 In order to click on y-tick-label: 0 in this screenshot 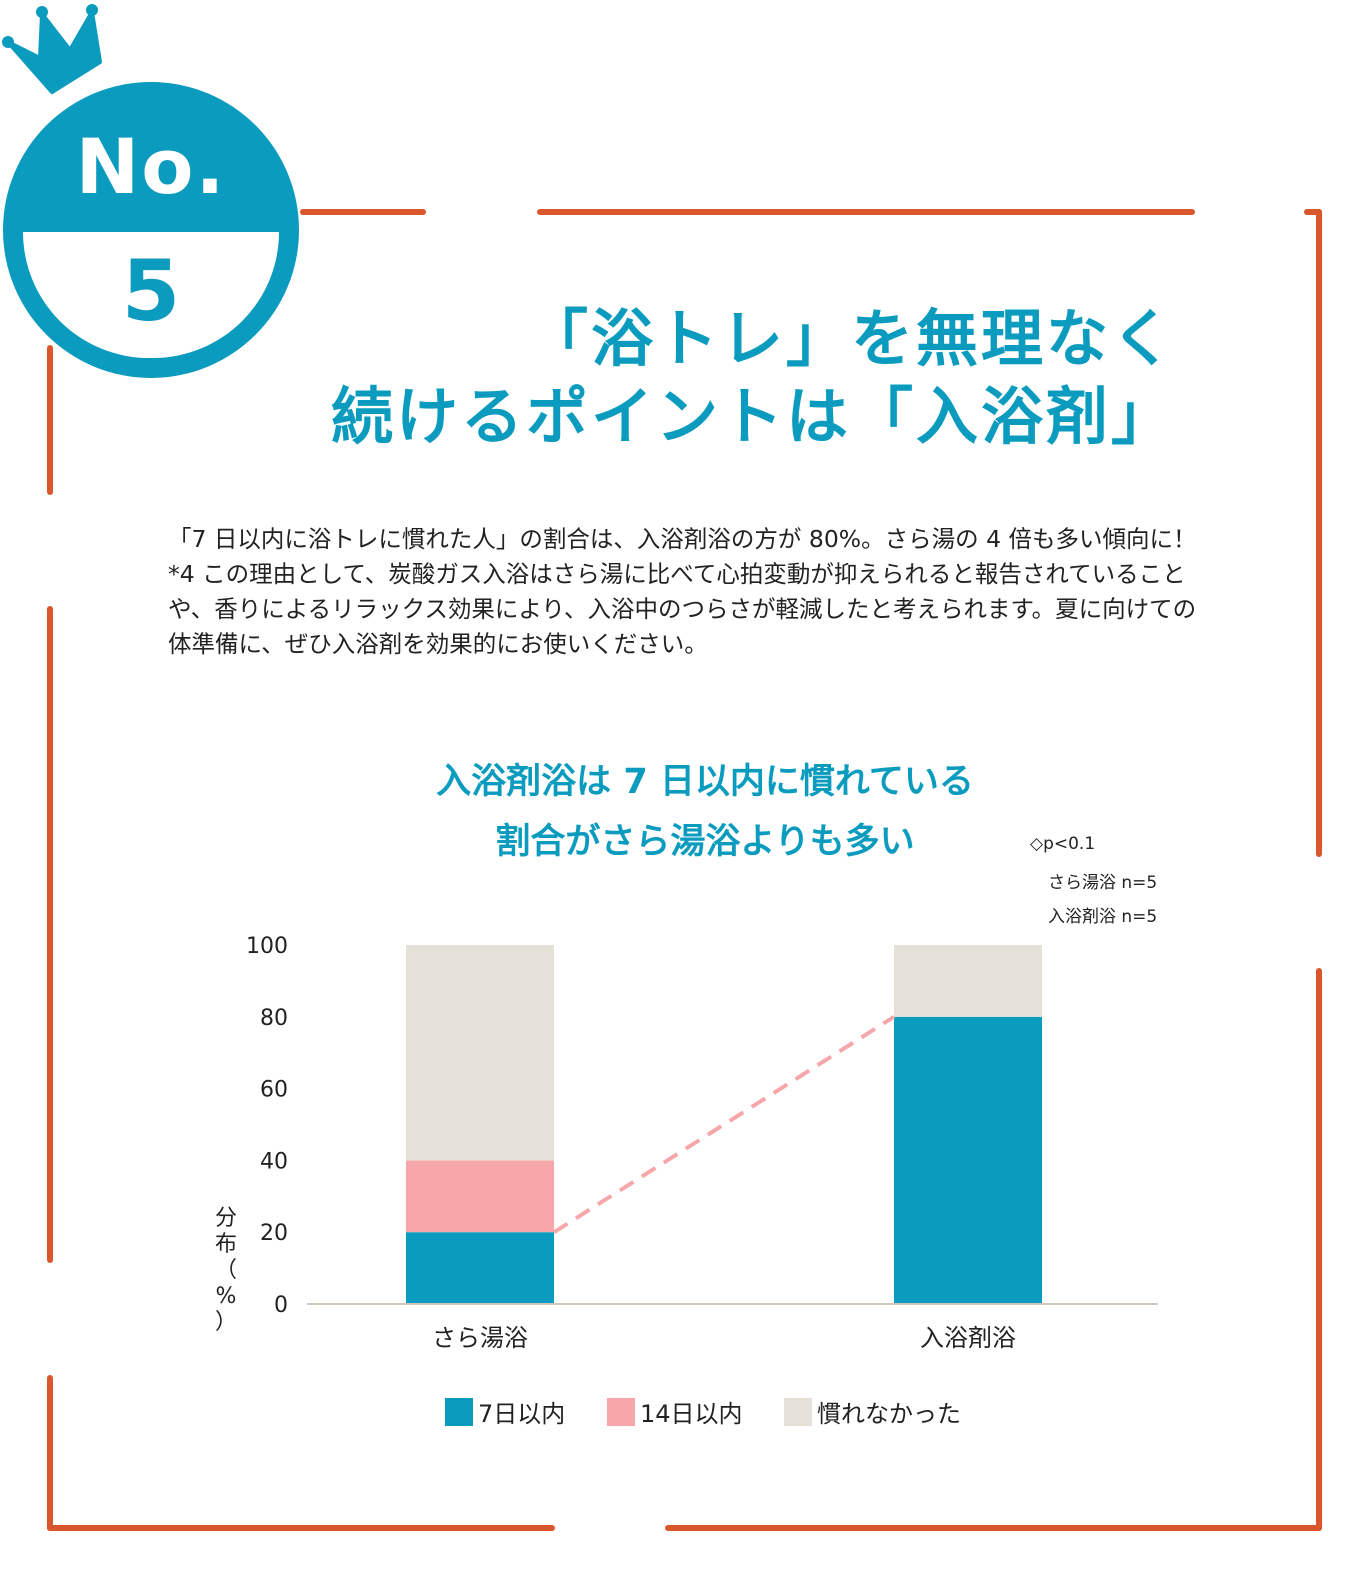, I will do `click(281, 1305)`.